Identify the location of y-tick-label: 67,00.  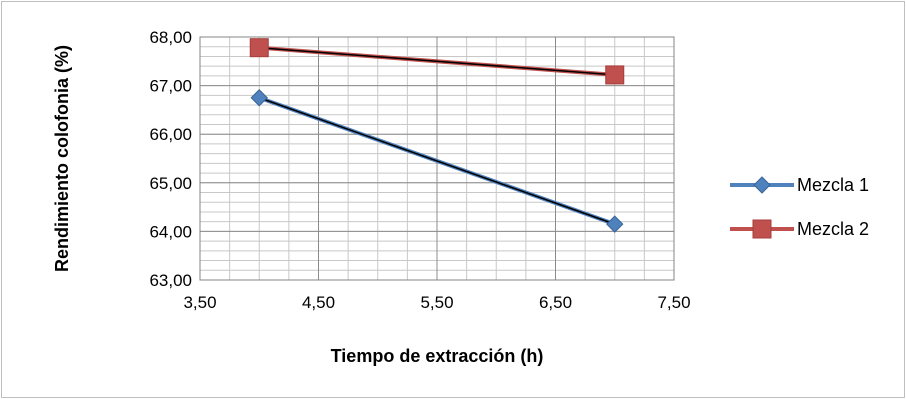
(170, 86).